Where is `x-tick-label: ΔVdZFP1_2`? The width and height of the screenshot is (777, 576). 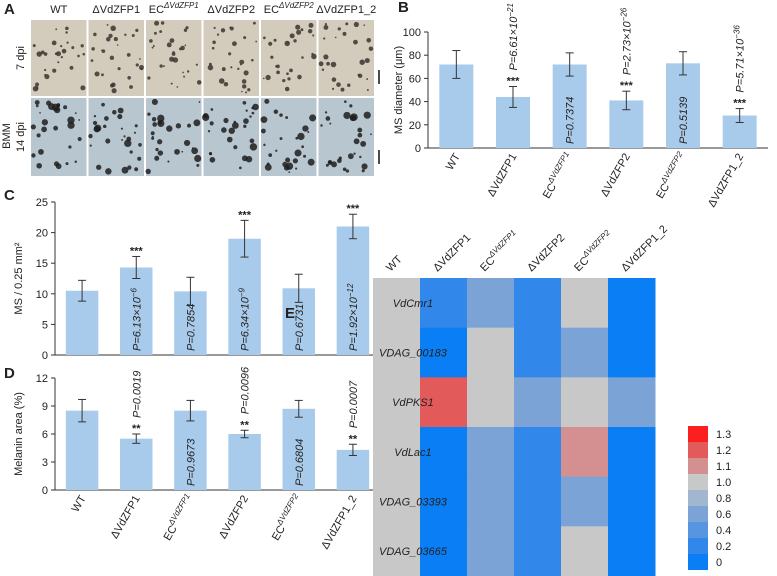
x-tick-label: ΔVdZFP1_2 is located at coordinates (339, 523).